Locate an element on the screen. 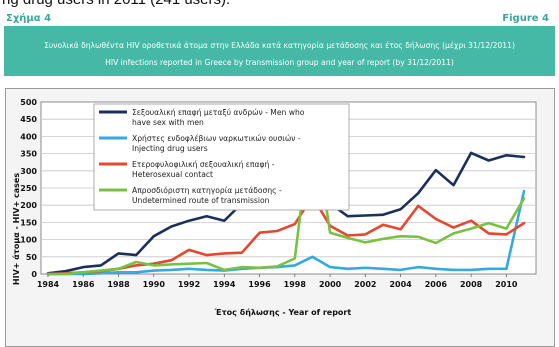 The height and width of the screenshot is (347, 559). y-tick-label: 450 is located at coordinates (28, 119).